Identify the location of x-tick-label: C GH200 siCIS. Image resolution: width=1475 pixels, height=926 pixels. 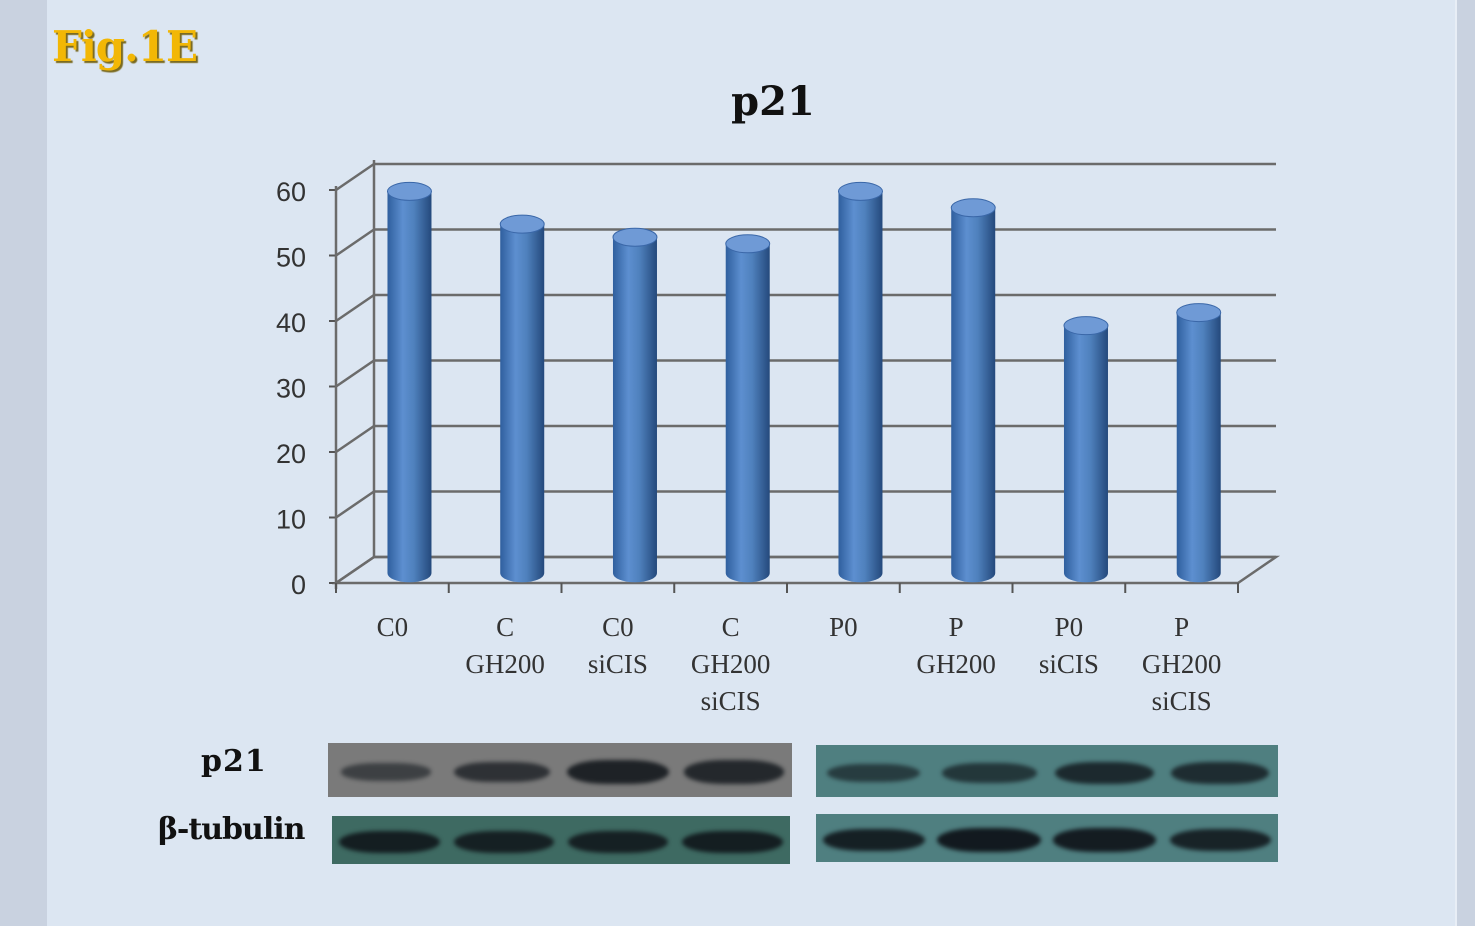
(731, 664).